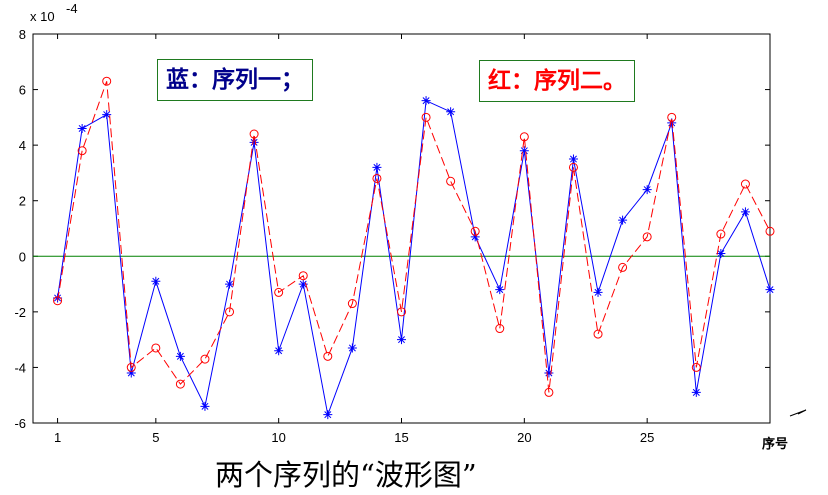 The width and height of the screenshot is (828, 495). Describe the element at coordinates (20, 423) in the screenshot. I see `y-tick-label: -6` at that location.